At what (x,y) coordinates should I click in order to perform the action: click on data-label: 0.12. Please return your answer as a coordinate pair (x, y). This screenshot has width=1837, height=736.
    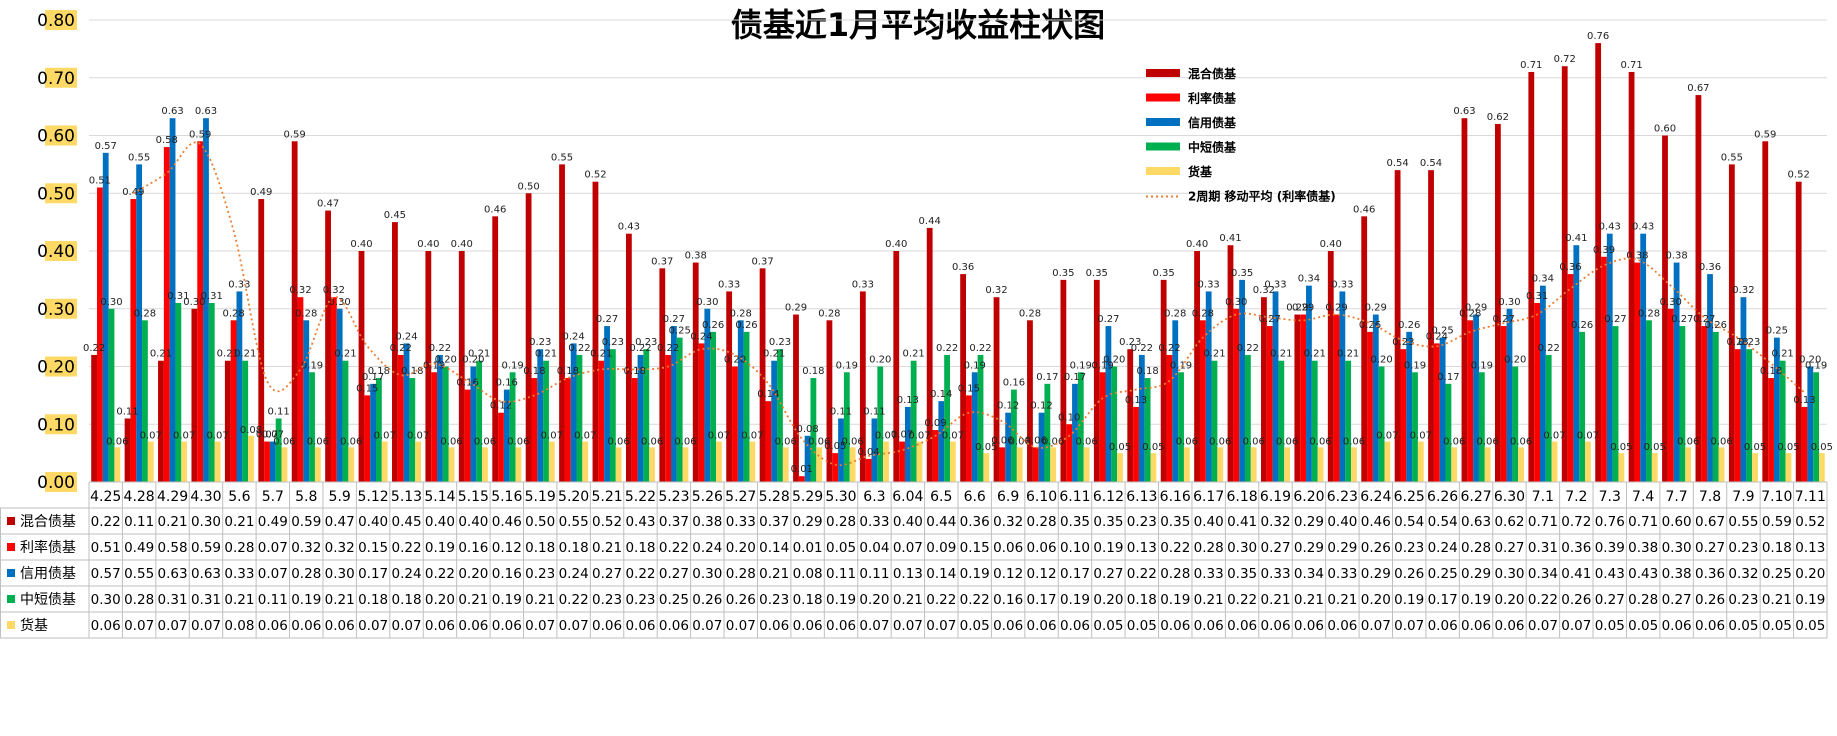
    Looking at the image, I should click on (1008, 406).